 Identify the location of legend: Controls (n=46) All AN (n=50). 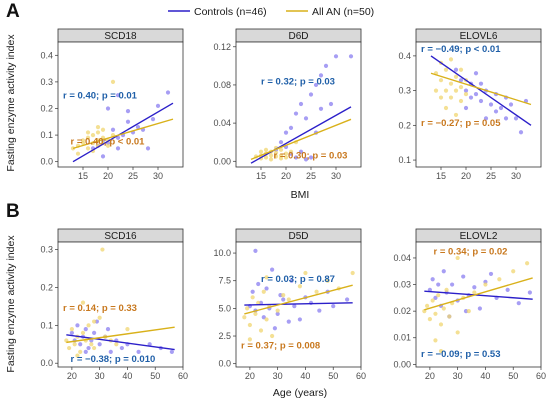
(271, 12).